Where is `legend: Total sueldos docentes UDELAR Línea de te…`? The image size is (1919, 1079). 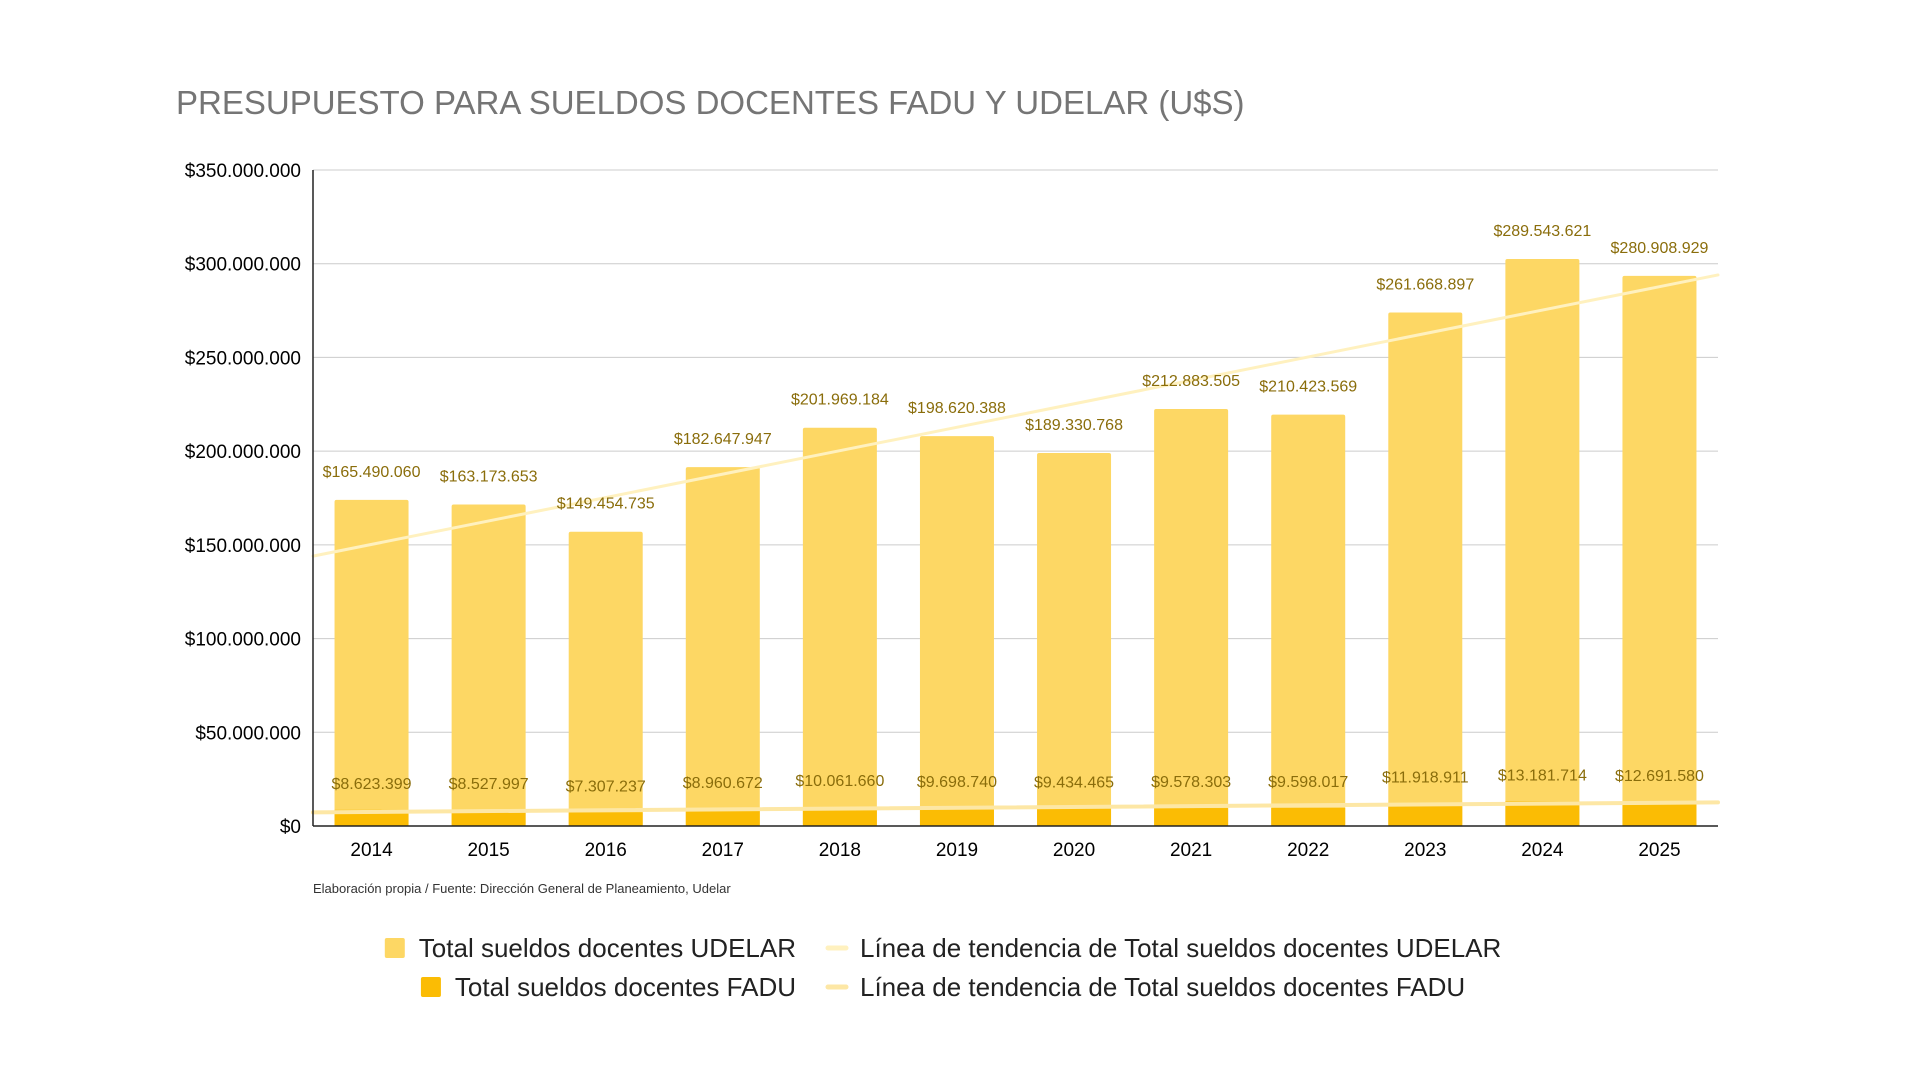 legend: Total sueldos docentes UDELAR Línea de te… is located at coordinates (942, 967).